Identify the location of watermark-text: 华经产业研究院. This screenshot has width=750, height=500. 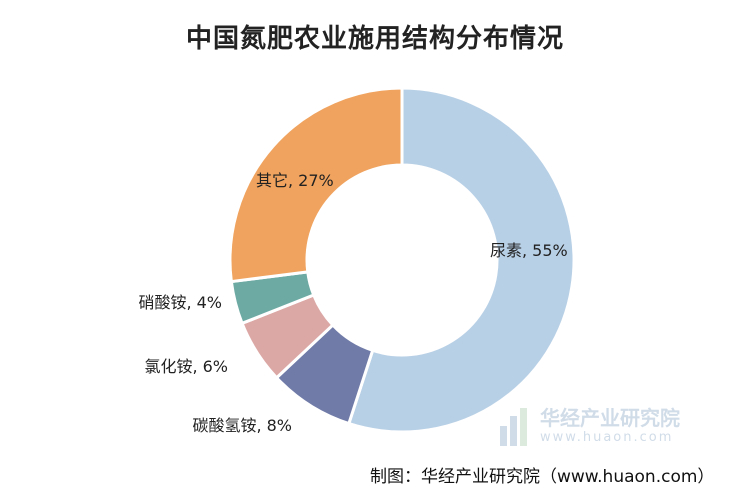
(610, 418).